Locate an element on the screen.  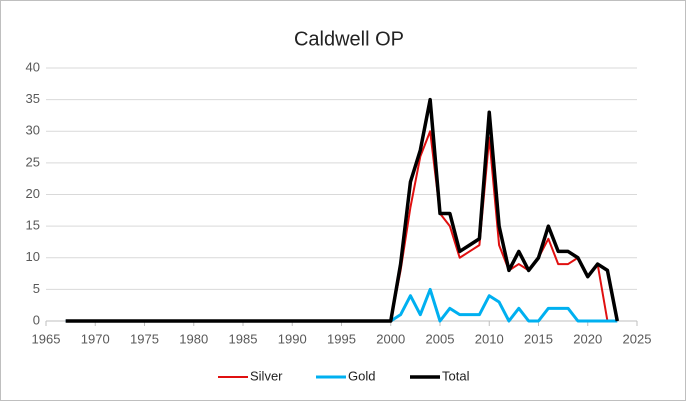
x-tick-label: 1975 is located at coordinates (144, 338).